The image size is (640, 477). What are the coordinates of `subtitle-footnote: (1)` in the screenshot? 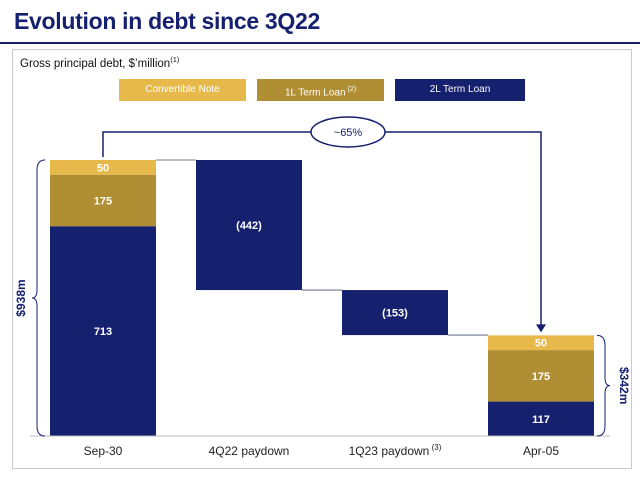 It's located at (175, 59).